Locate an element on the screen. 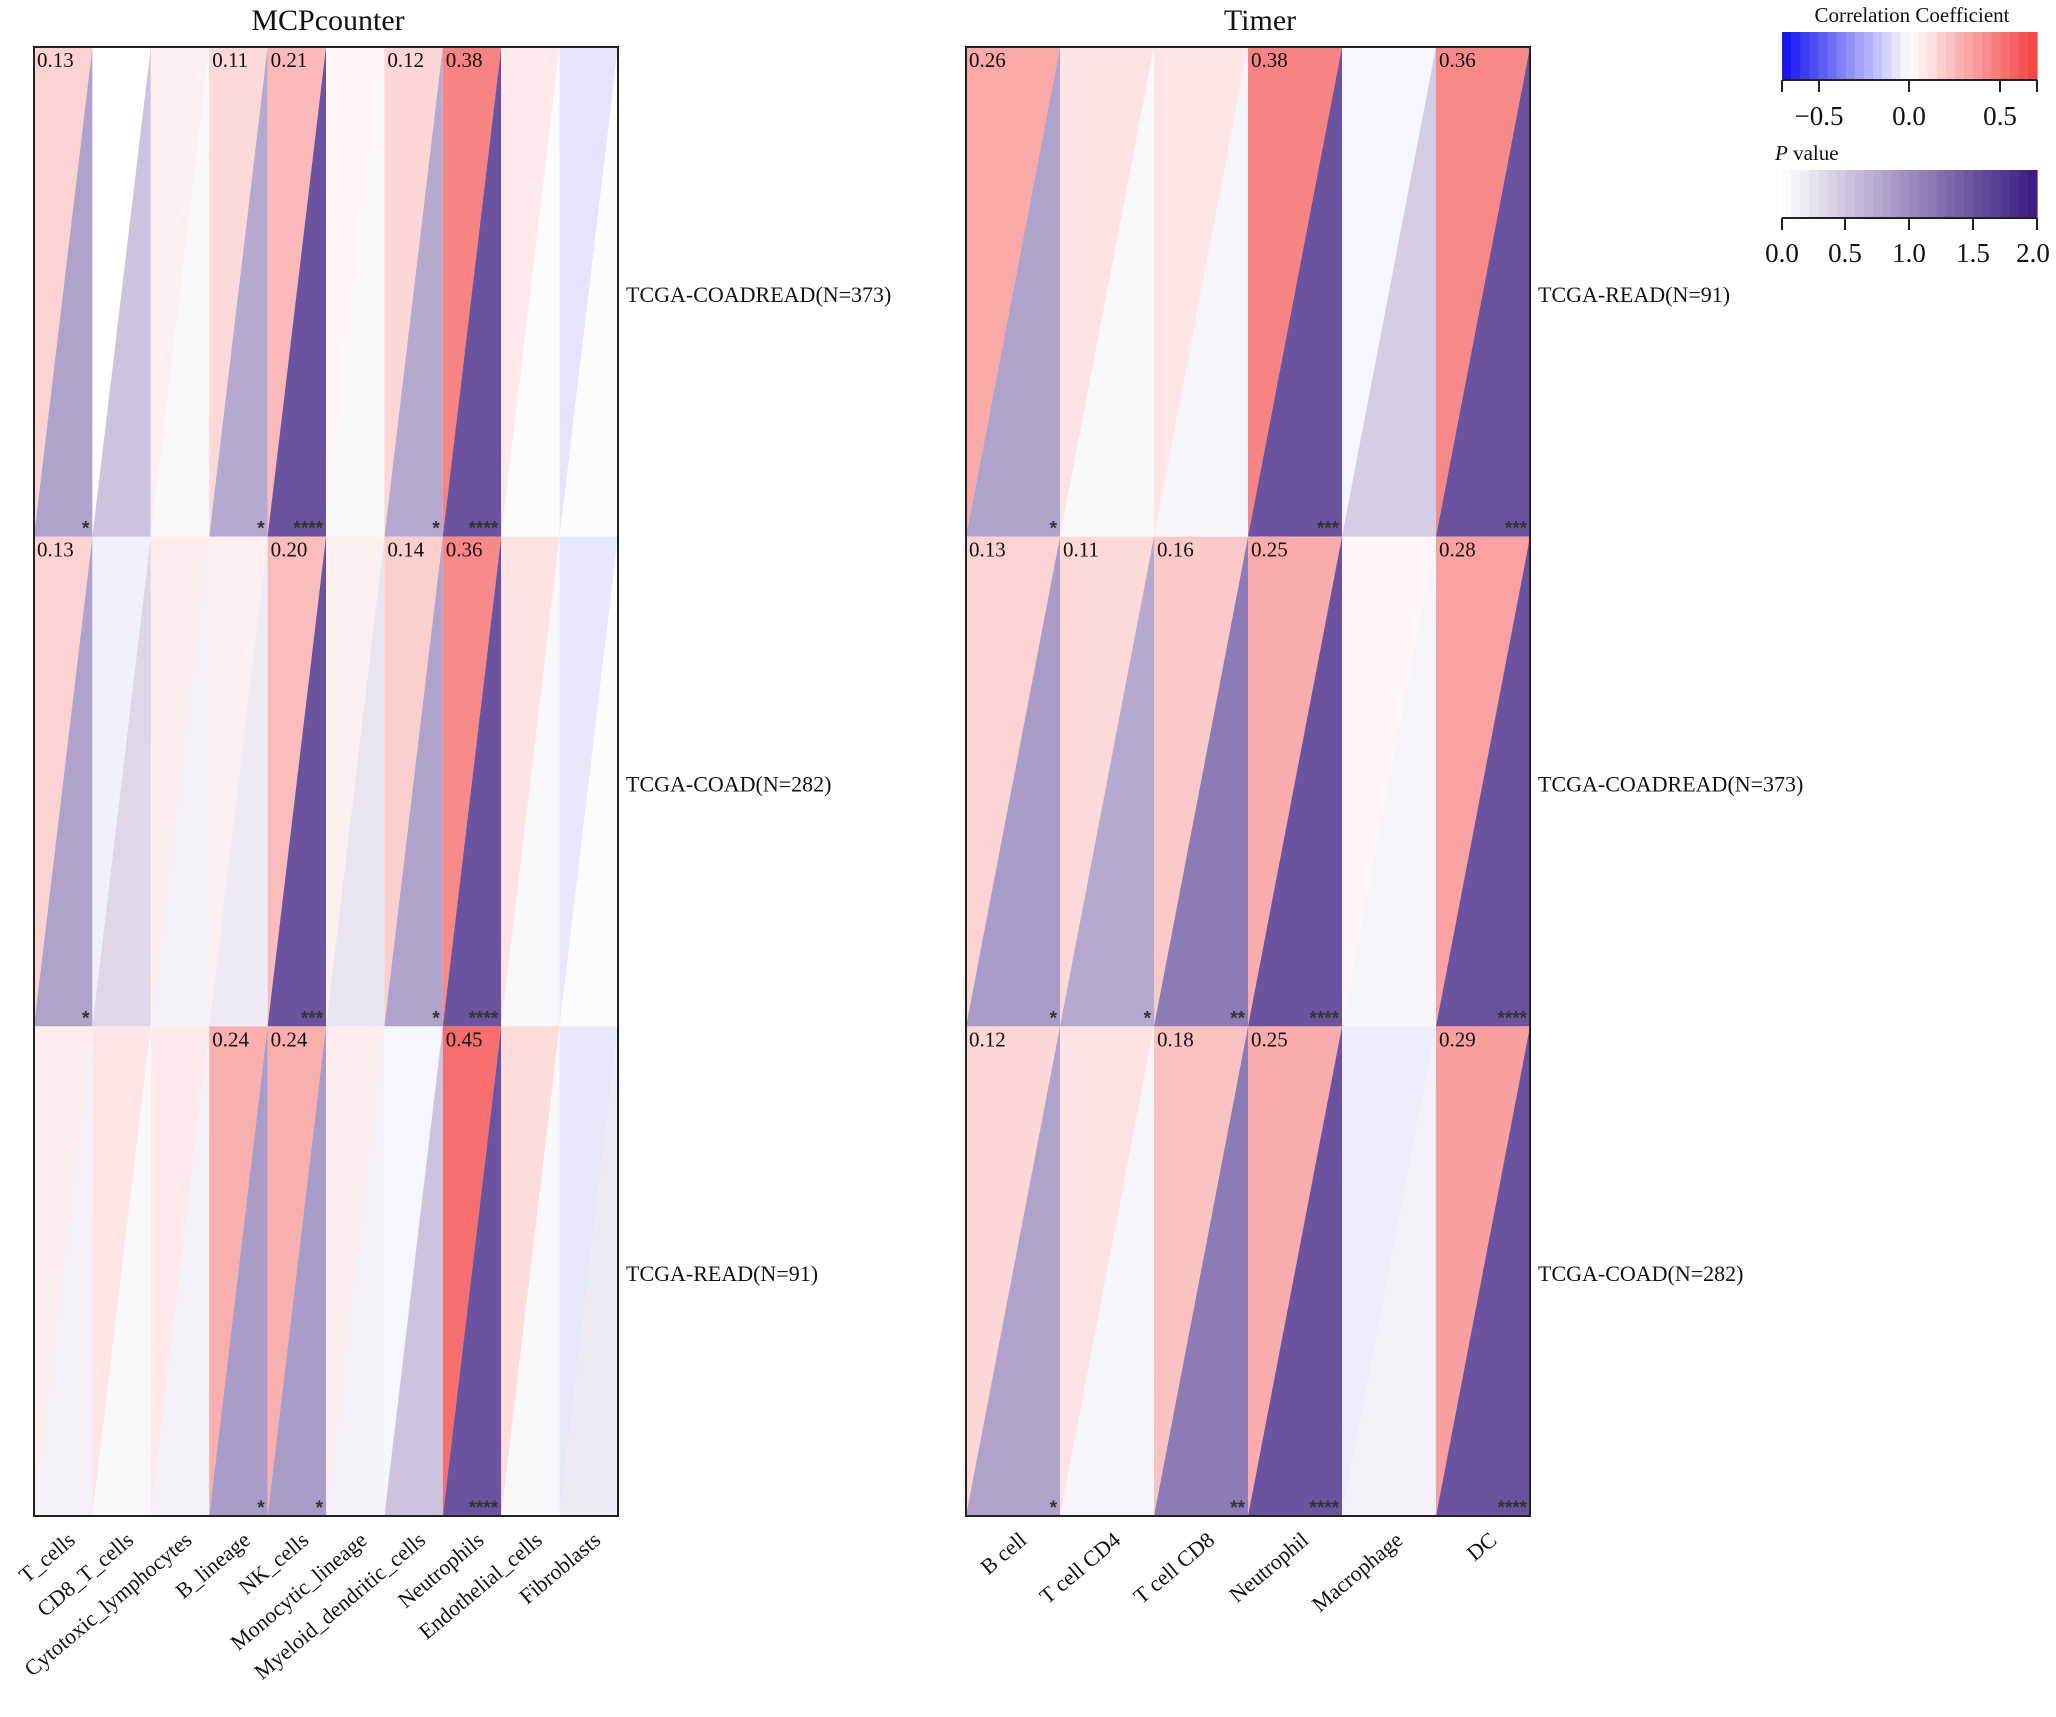 The image size is (2056, 1717). column-label: B cell is located at coordinates (1003, 1553).